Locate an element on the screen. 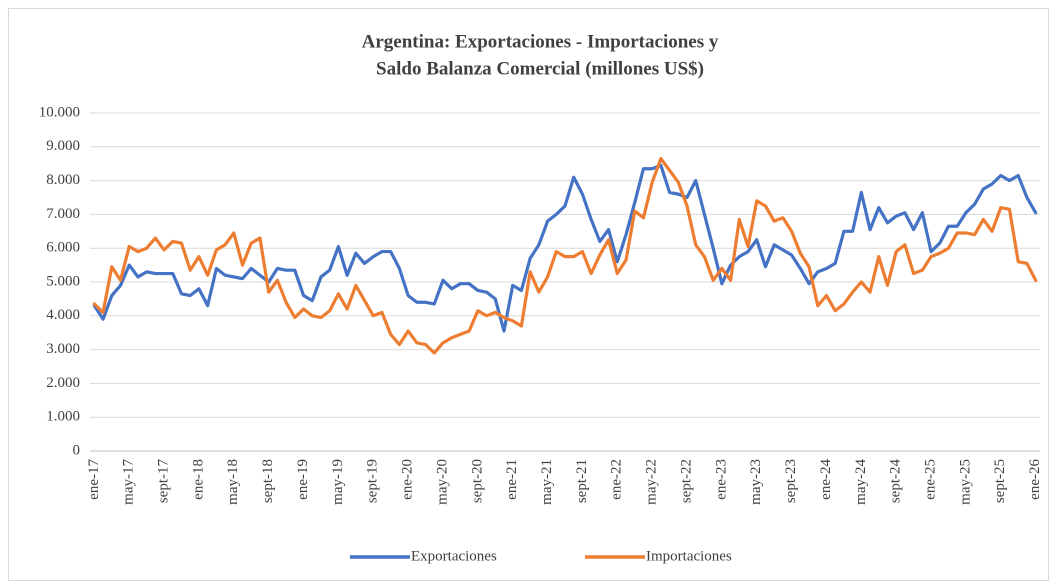 The width and height of the screenshot is (1055, 588). legend-label: Importaciones is located at coordinates (689, 556).